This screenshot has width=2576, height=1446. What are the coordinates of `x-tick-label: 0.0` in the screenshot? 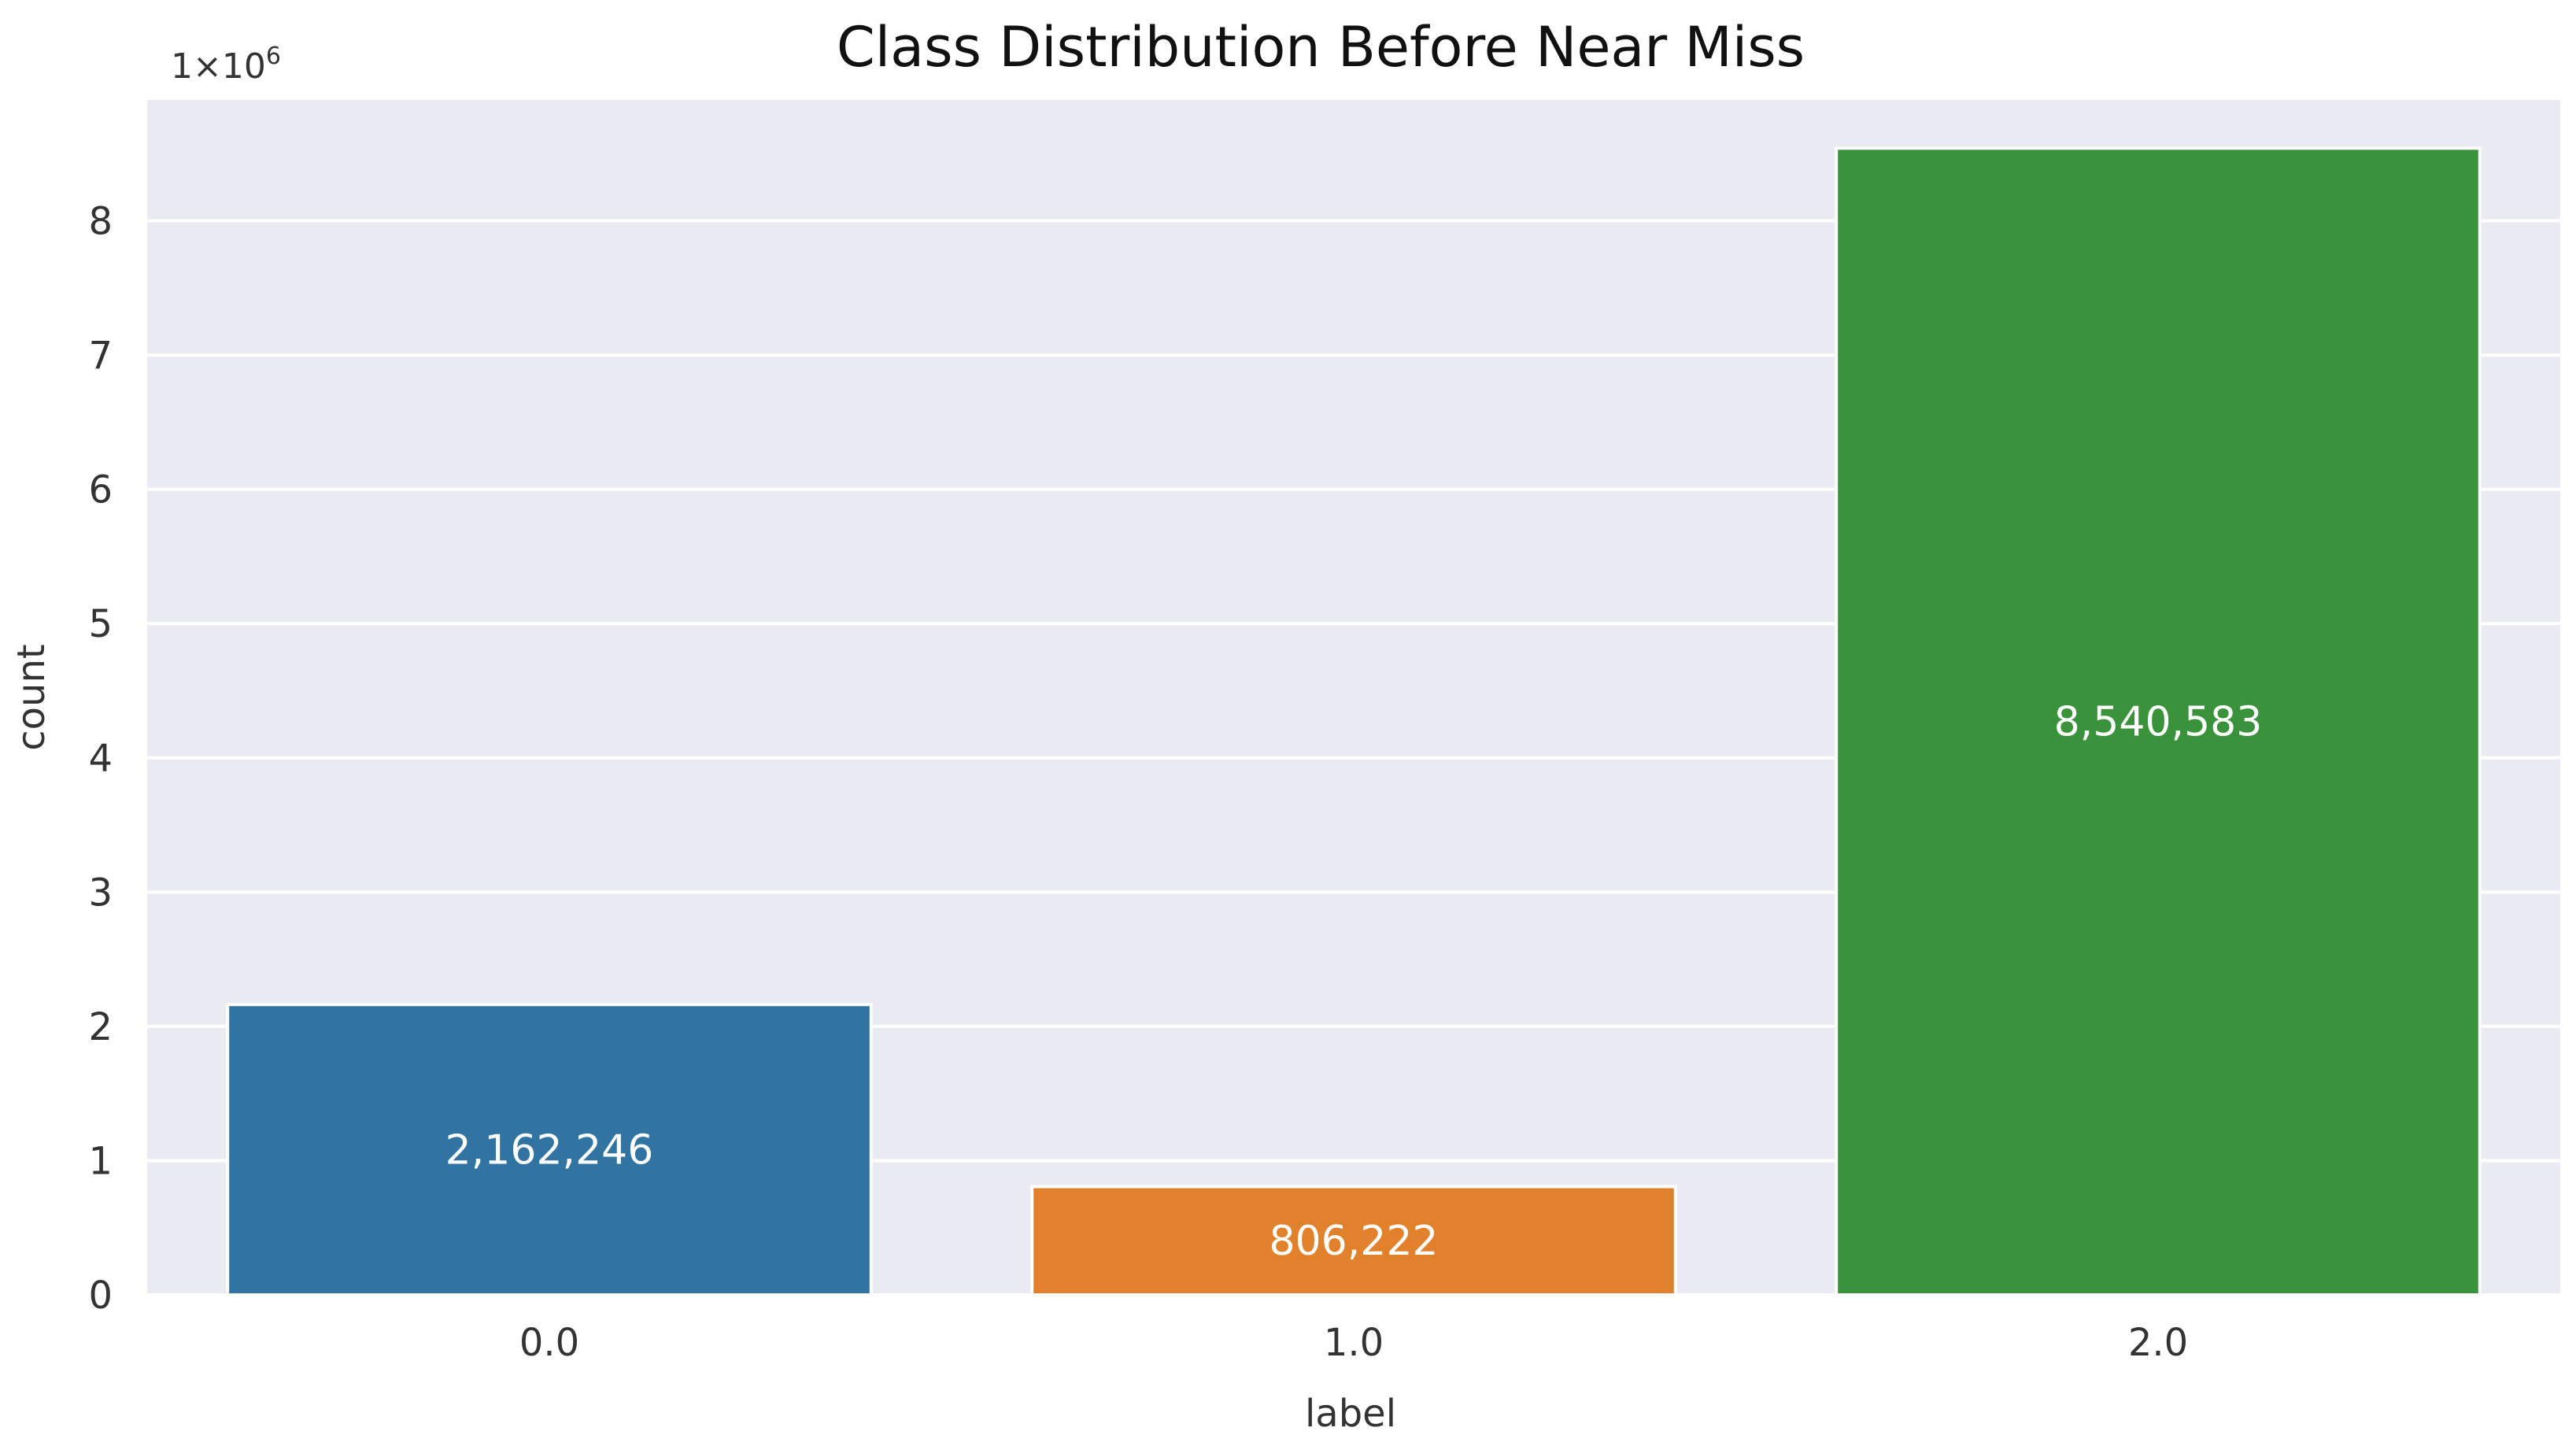 It's located at (549, 1343).